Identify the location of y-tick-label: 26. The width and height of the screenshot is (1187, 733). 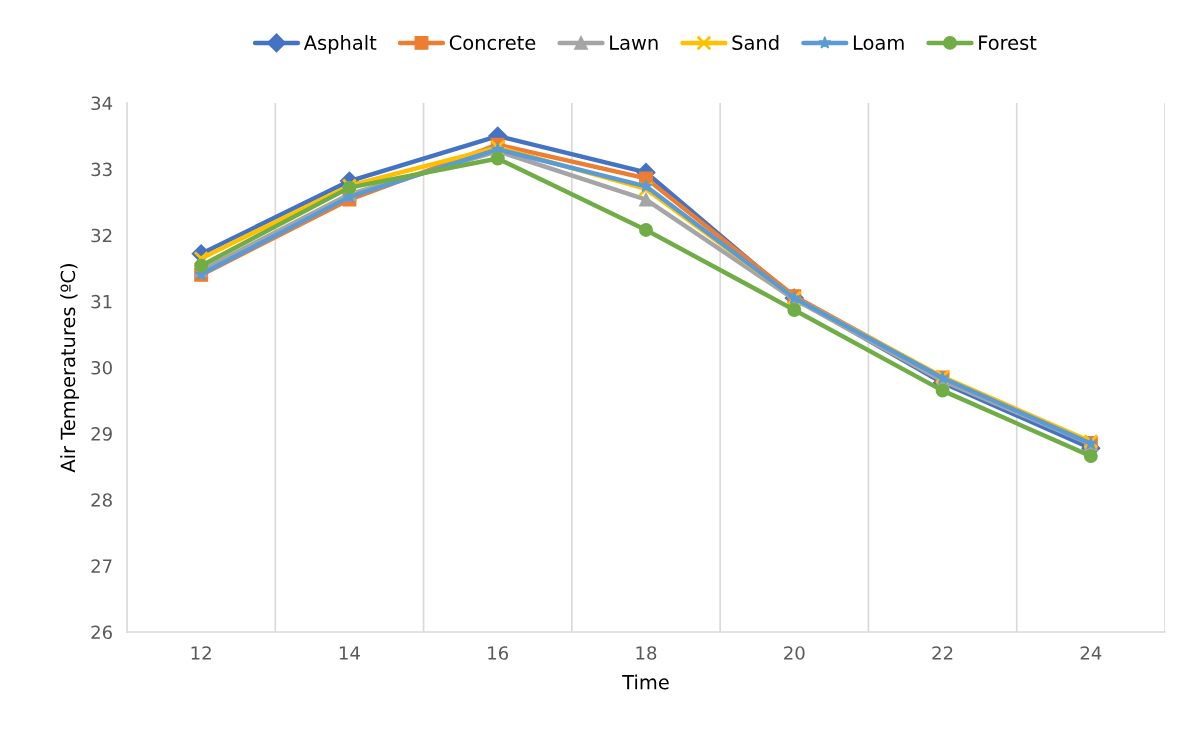
(101, 632).